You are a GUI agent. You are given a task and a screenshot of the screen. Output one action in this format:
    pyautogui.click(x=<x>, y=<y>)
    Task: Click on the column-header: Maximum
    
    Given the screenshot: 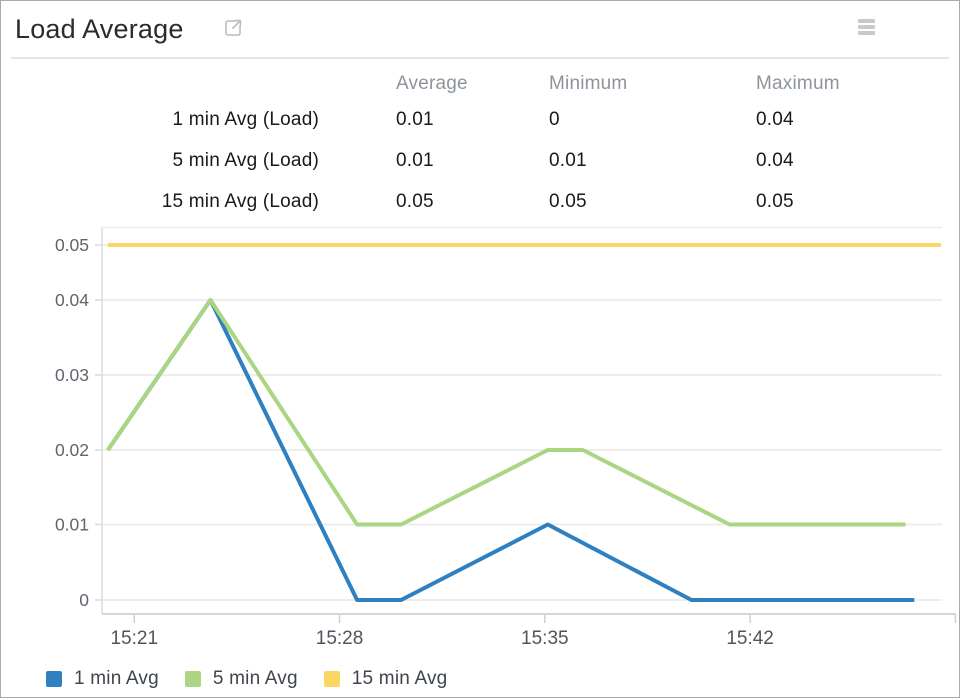 What is the action you would take?
    pyautogui.click(x=798, y=83)
    